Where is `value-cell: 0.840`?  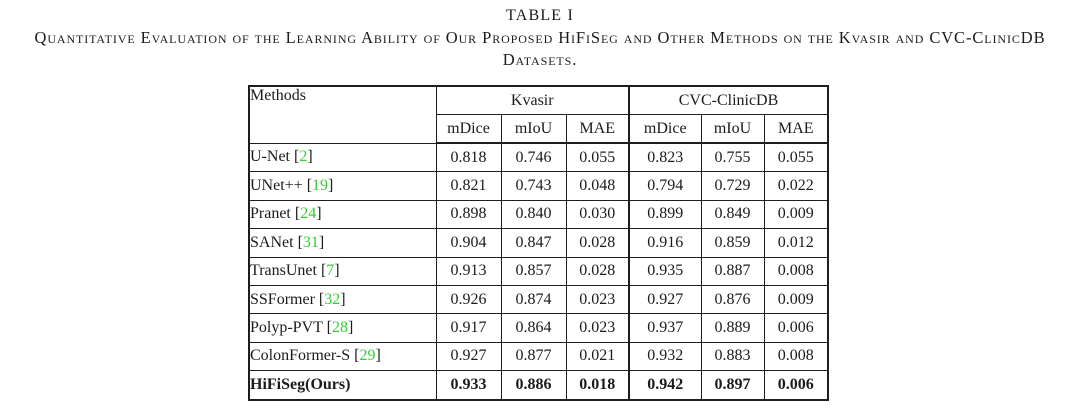 value-cell: 0.840 is located at coordinates (533, 214).